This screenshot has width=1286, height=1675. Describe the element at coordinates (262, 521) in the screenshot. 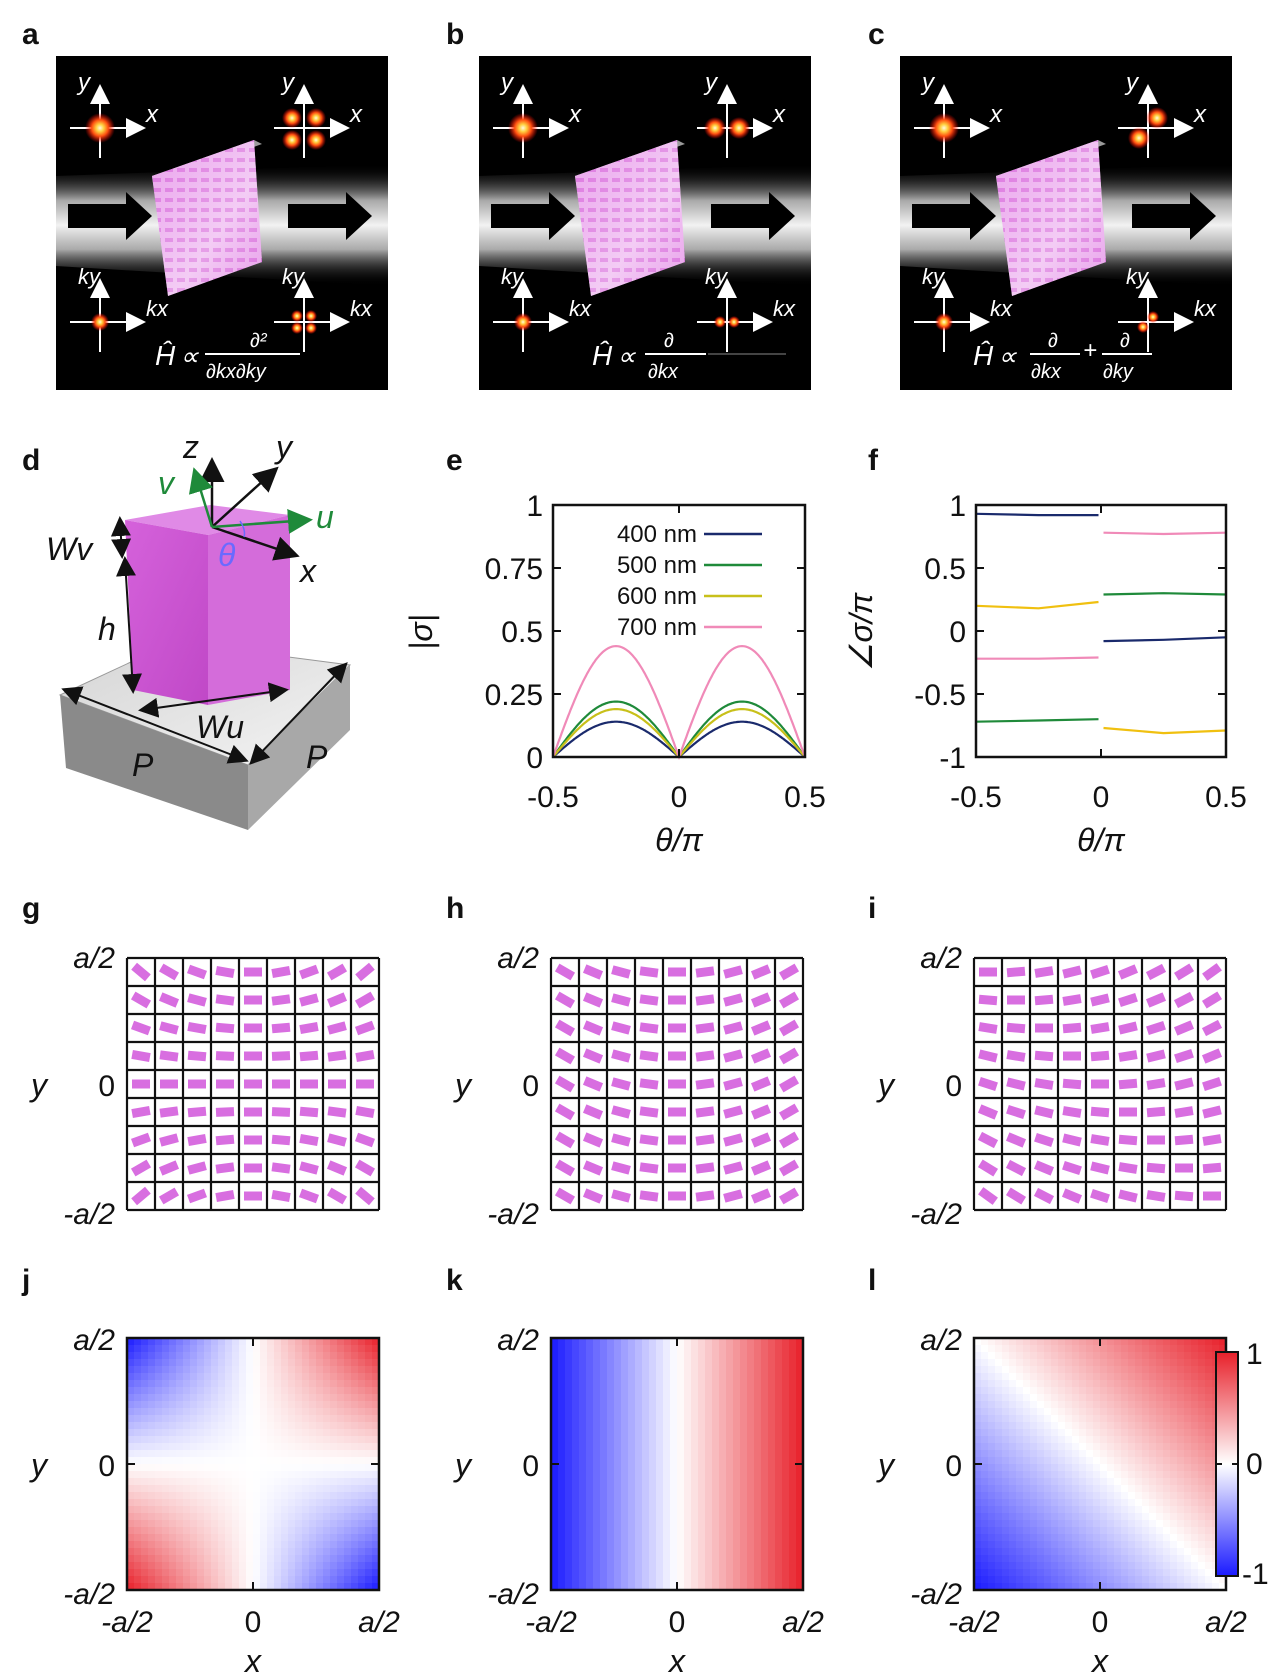

I see `u-axis` at that location.